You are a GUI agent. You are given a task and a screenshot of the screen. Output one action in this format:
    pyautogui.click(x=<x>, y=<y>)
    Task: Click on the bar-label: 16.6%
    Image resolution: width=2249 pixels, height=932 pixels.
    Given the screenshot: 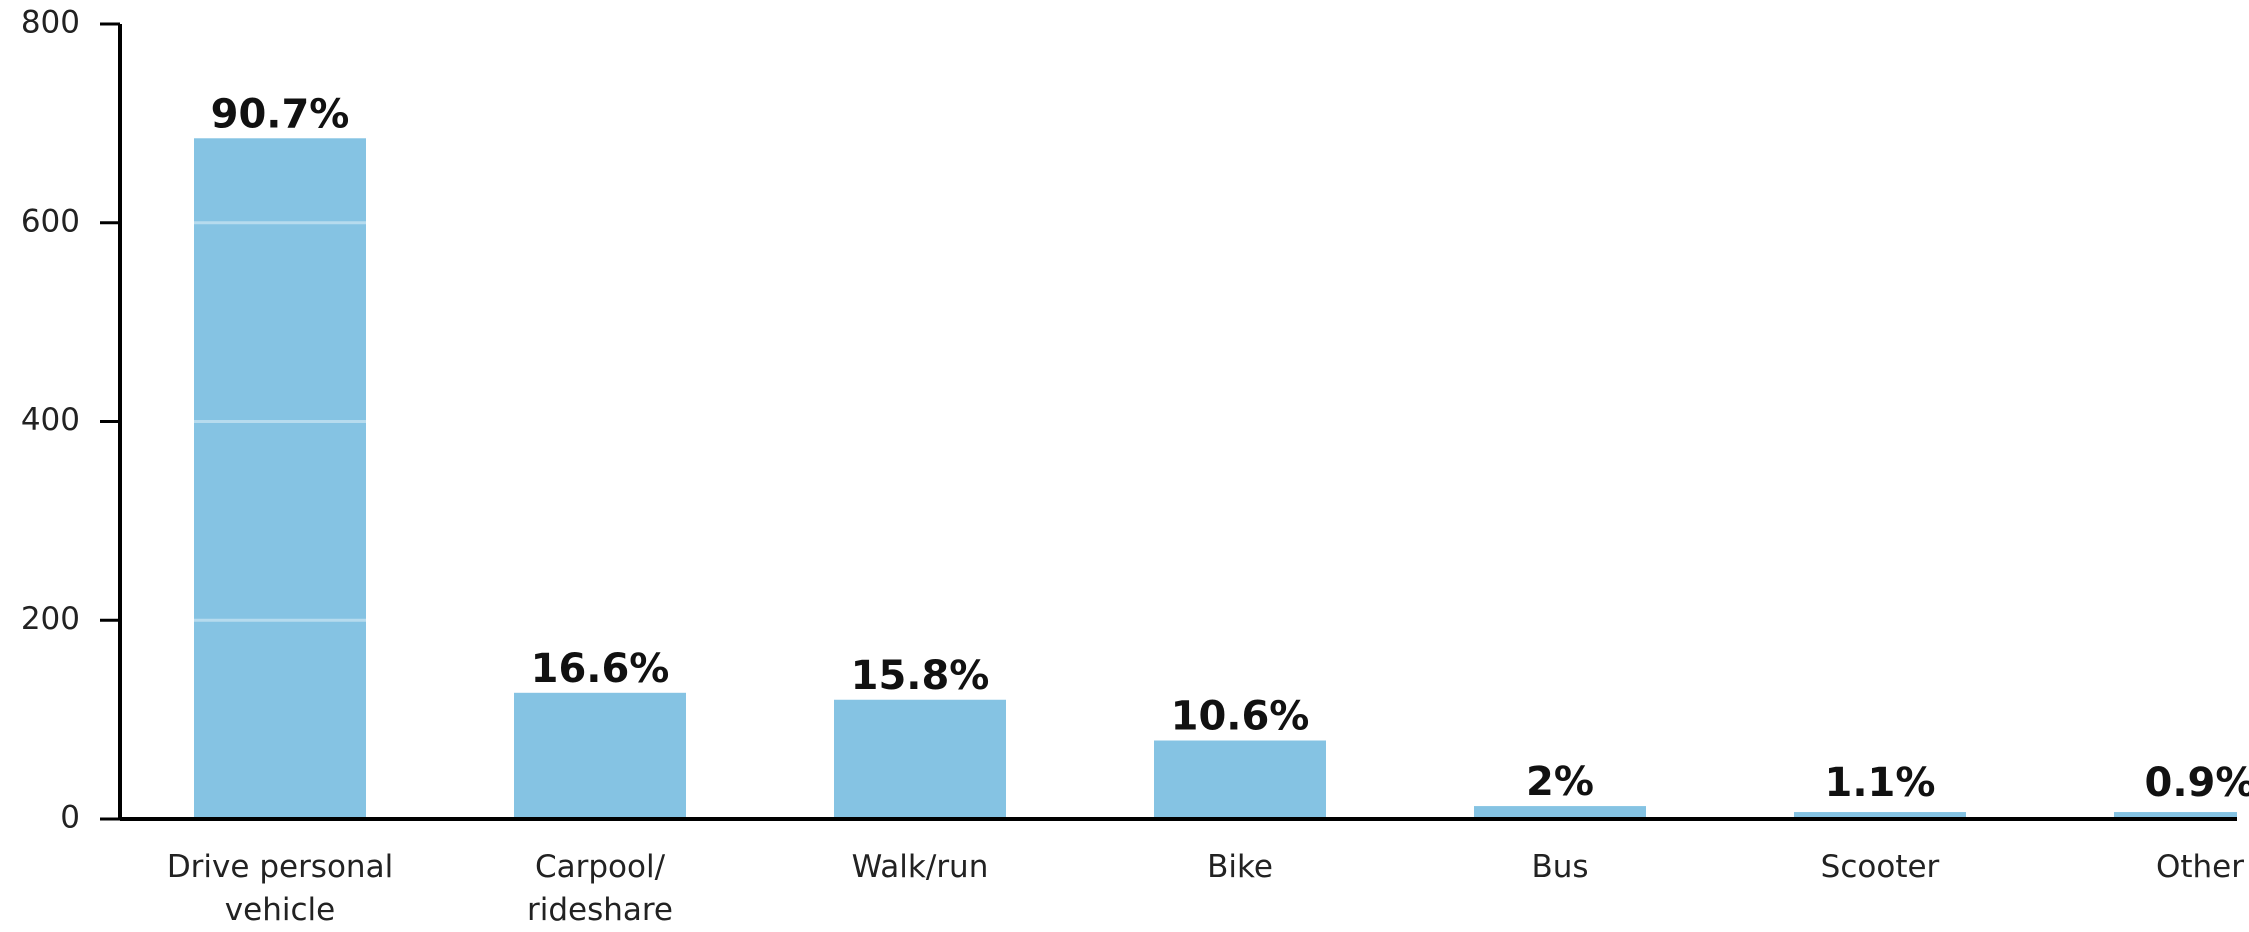 What is the action you would take?
    pyautogui.click(x=600, y=669)
    